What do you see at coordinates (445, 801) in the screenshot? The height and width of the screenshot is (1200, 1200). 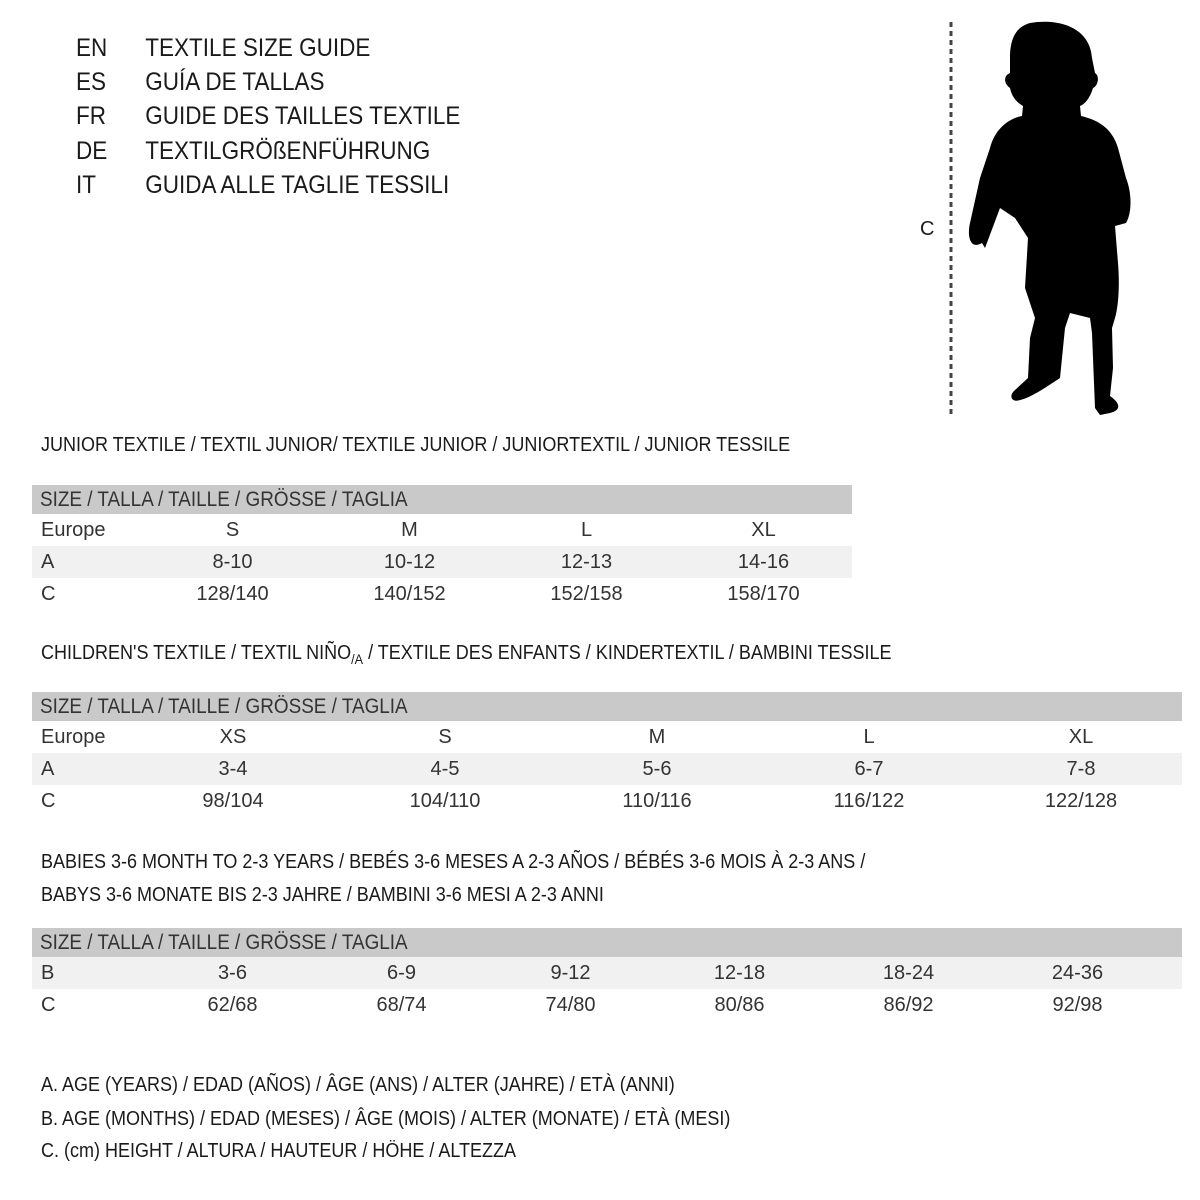 I see `table-cell: 104/110` at bounding box center [445, 801].